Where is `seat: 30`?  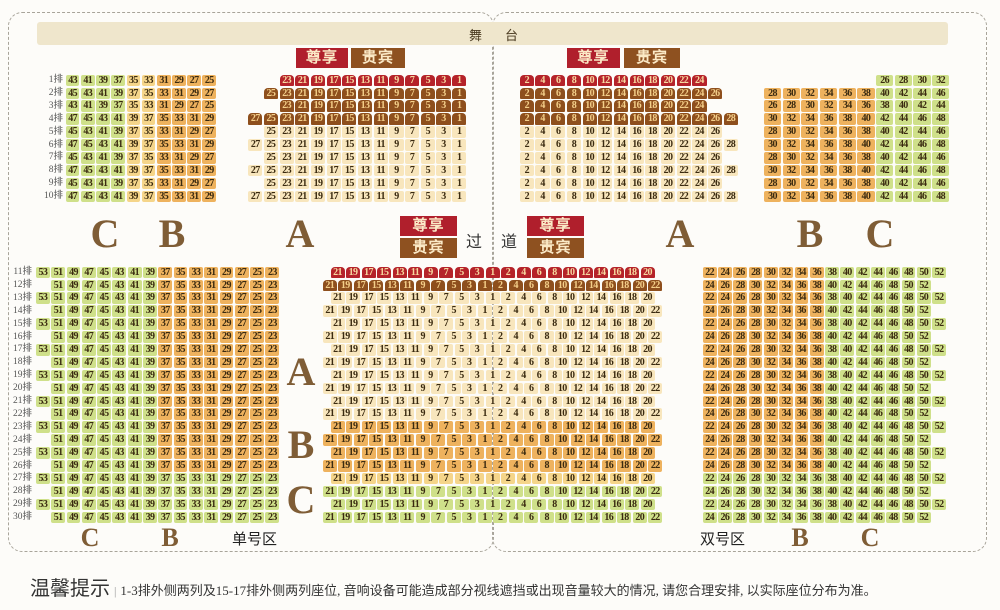
seat: 30 is located at coordinates (770, 504).